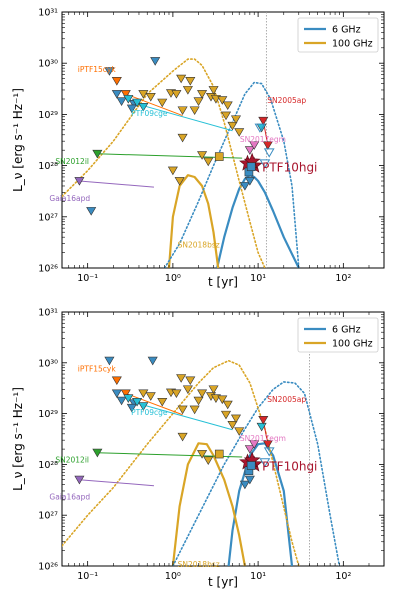 This screenshot has width=415, height=594. I want to click on curve-6-ghz-dotted, so click(231, 174).